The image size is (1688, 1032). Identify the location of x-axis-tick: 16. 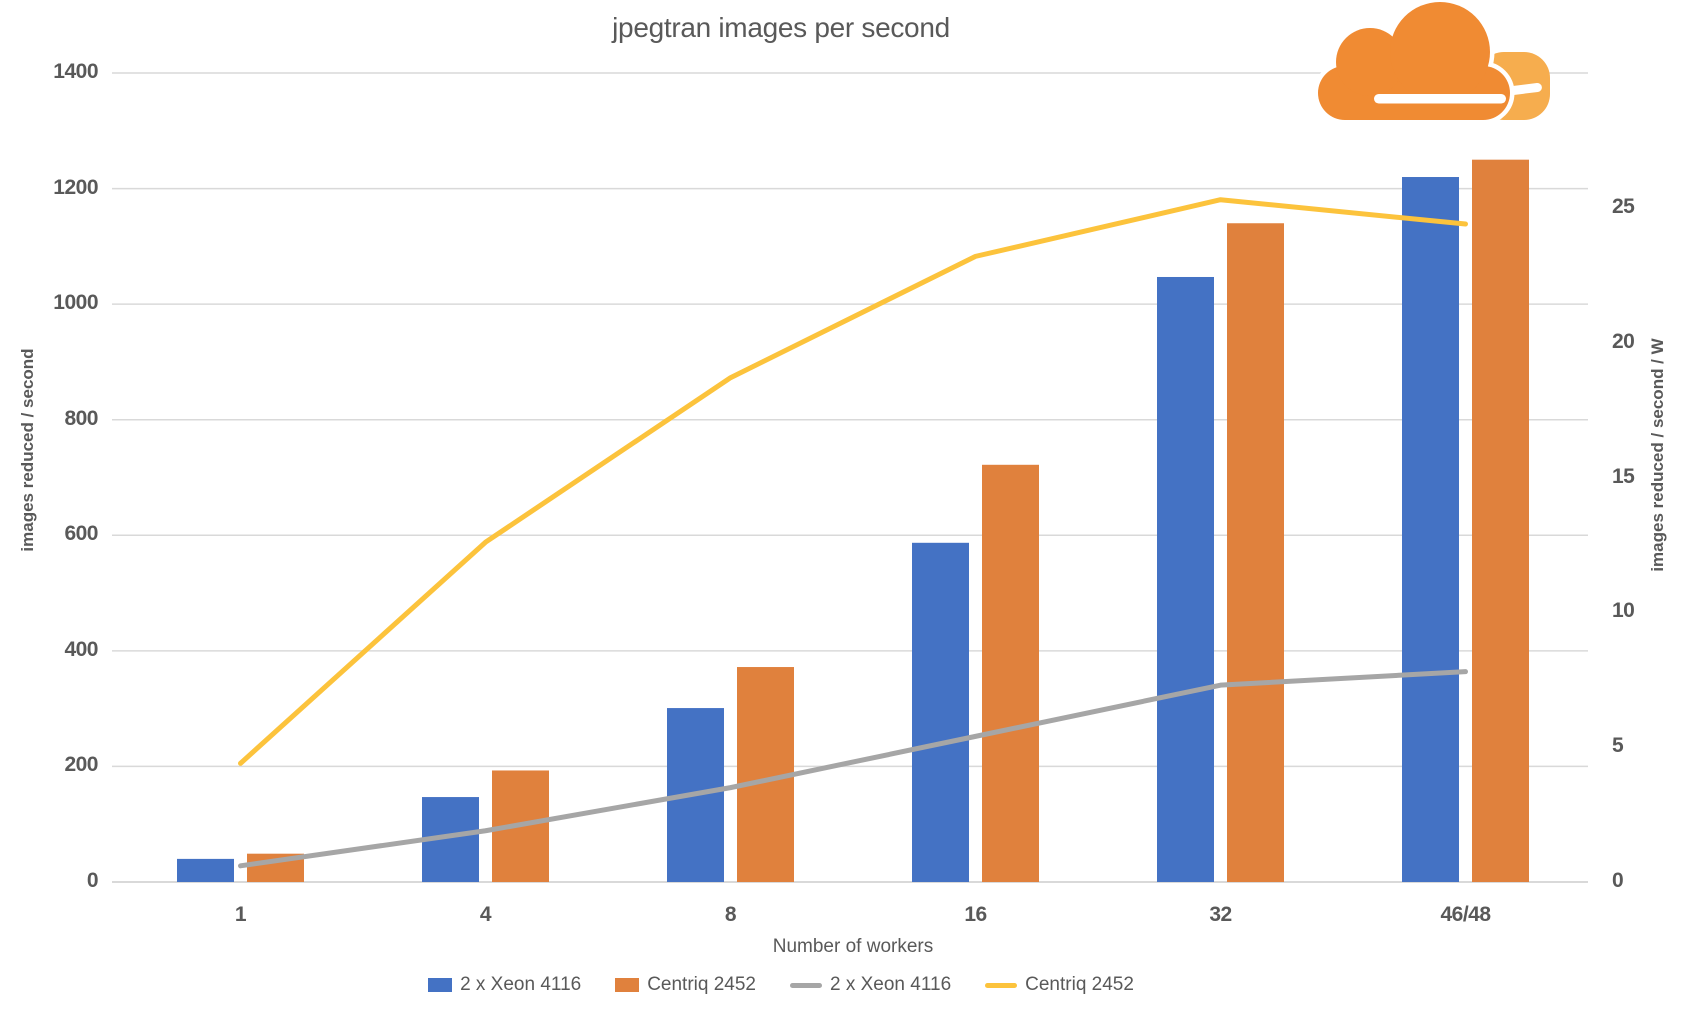
(975, 914).